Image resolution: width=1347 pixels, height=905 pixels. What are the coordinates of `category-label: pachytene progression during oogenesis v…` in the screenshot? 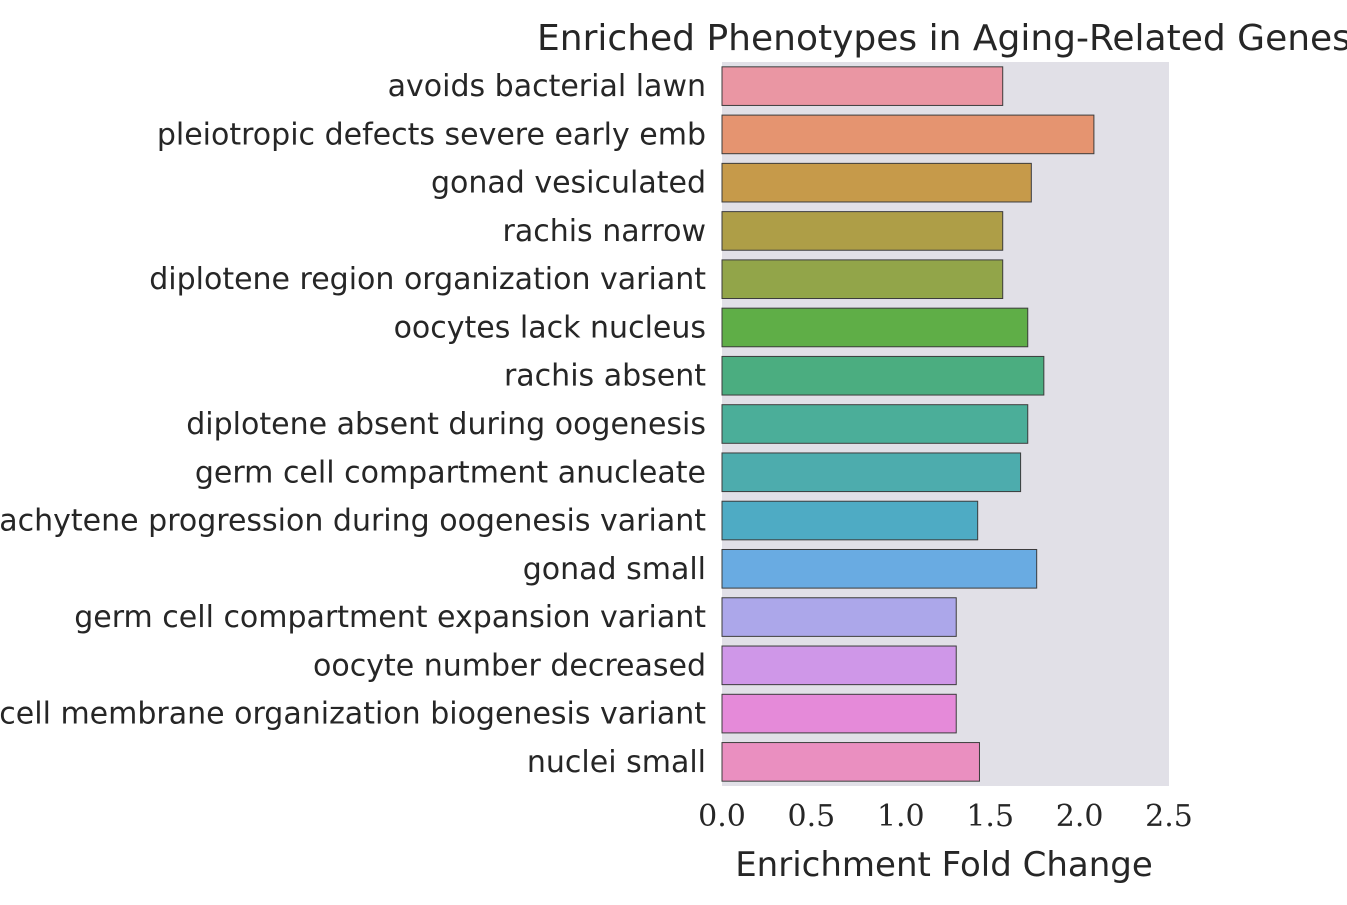 It's located at (353, 521).